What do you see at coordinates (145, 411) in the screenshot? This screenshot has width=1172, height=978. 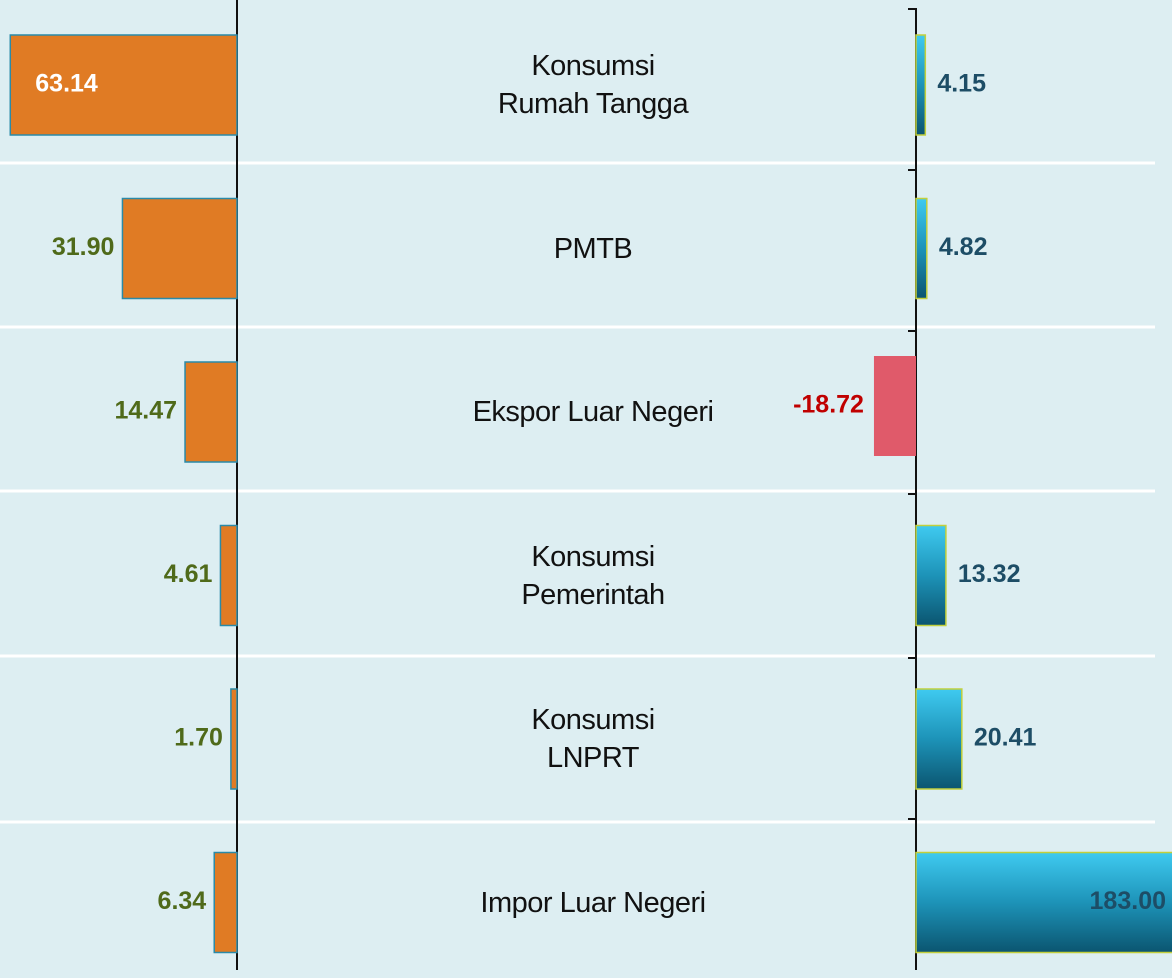 I see `left-value-label: 14.47` at bounding box center [145, 411].